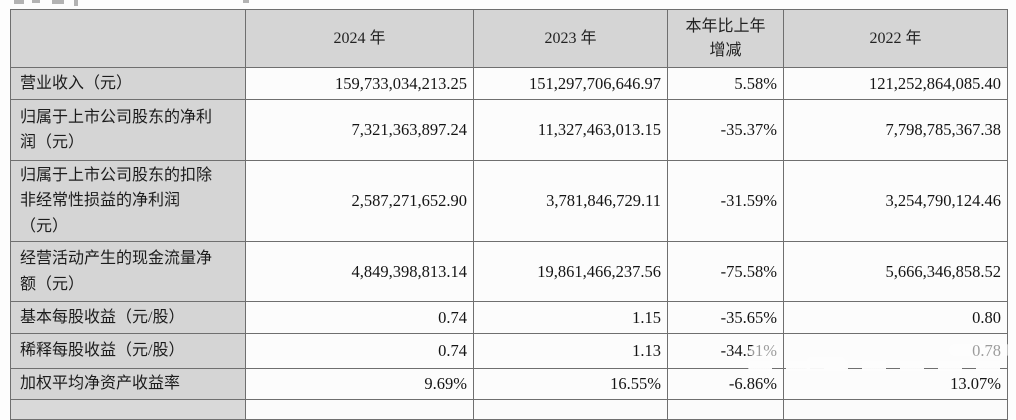  I want to click on table-row-cutoff, so click(509, 409).